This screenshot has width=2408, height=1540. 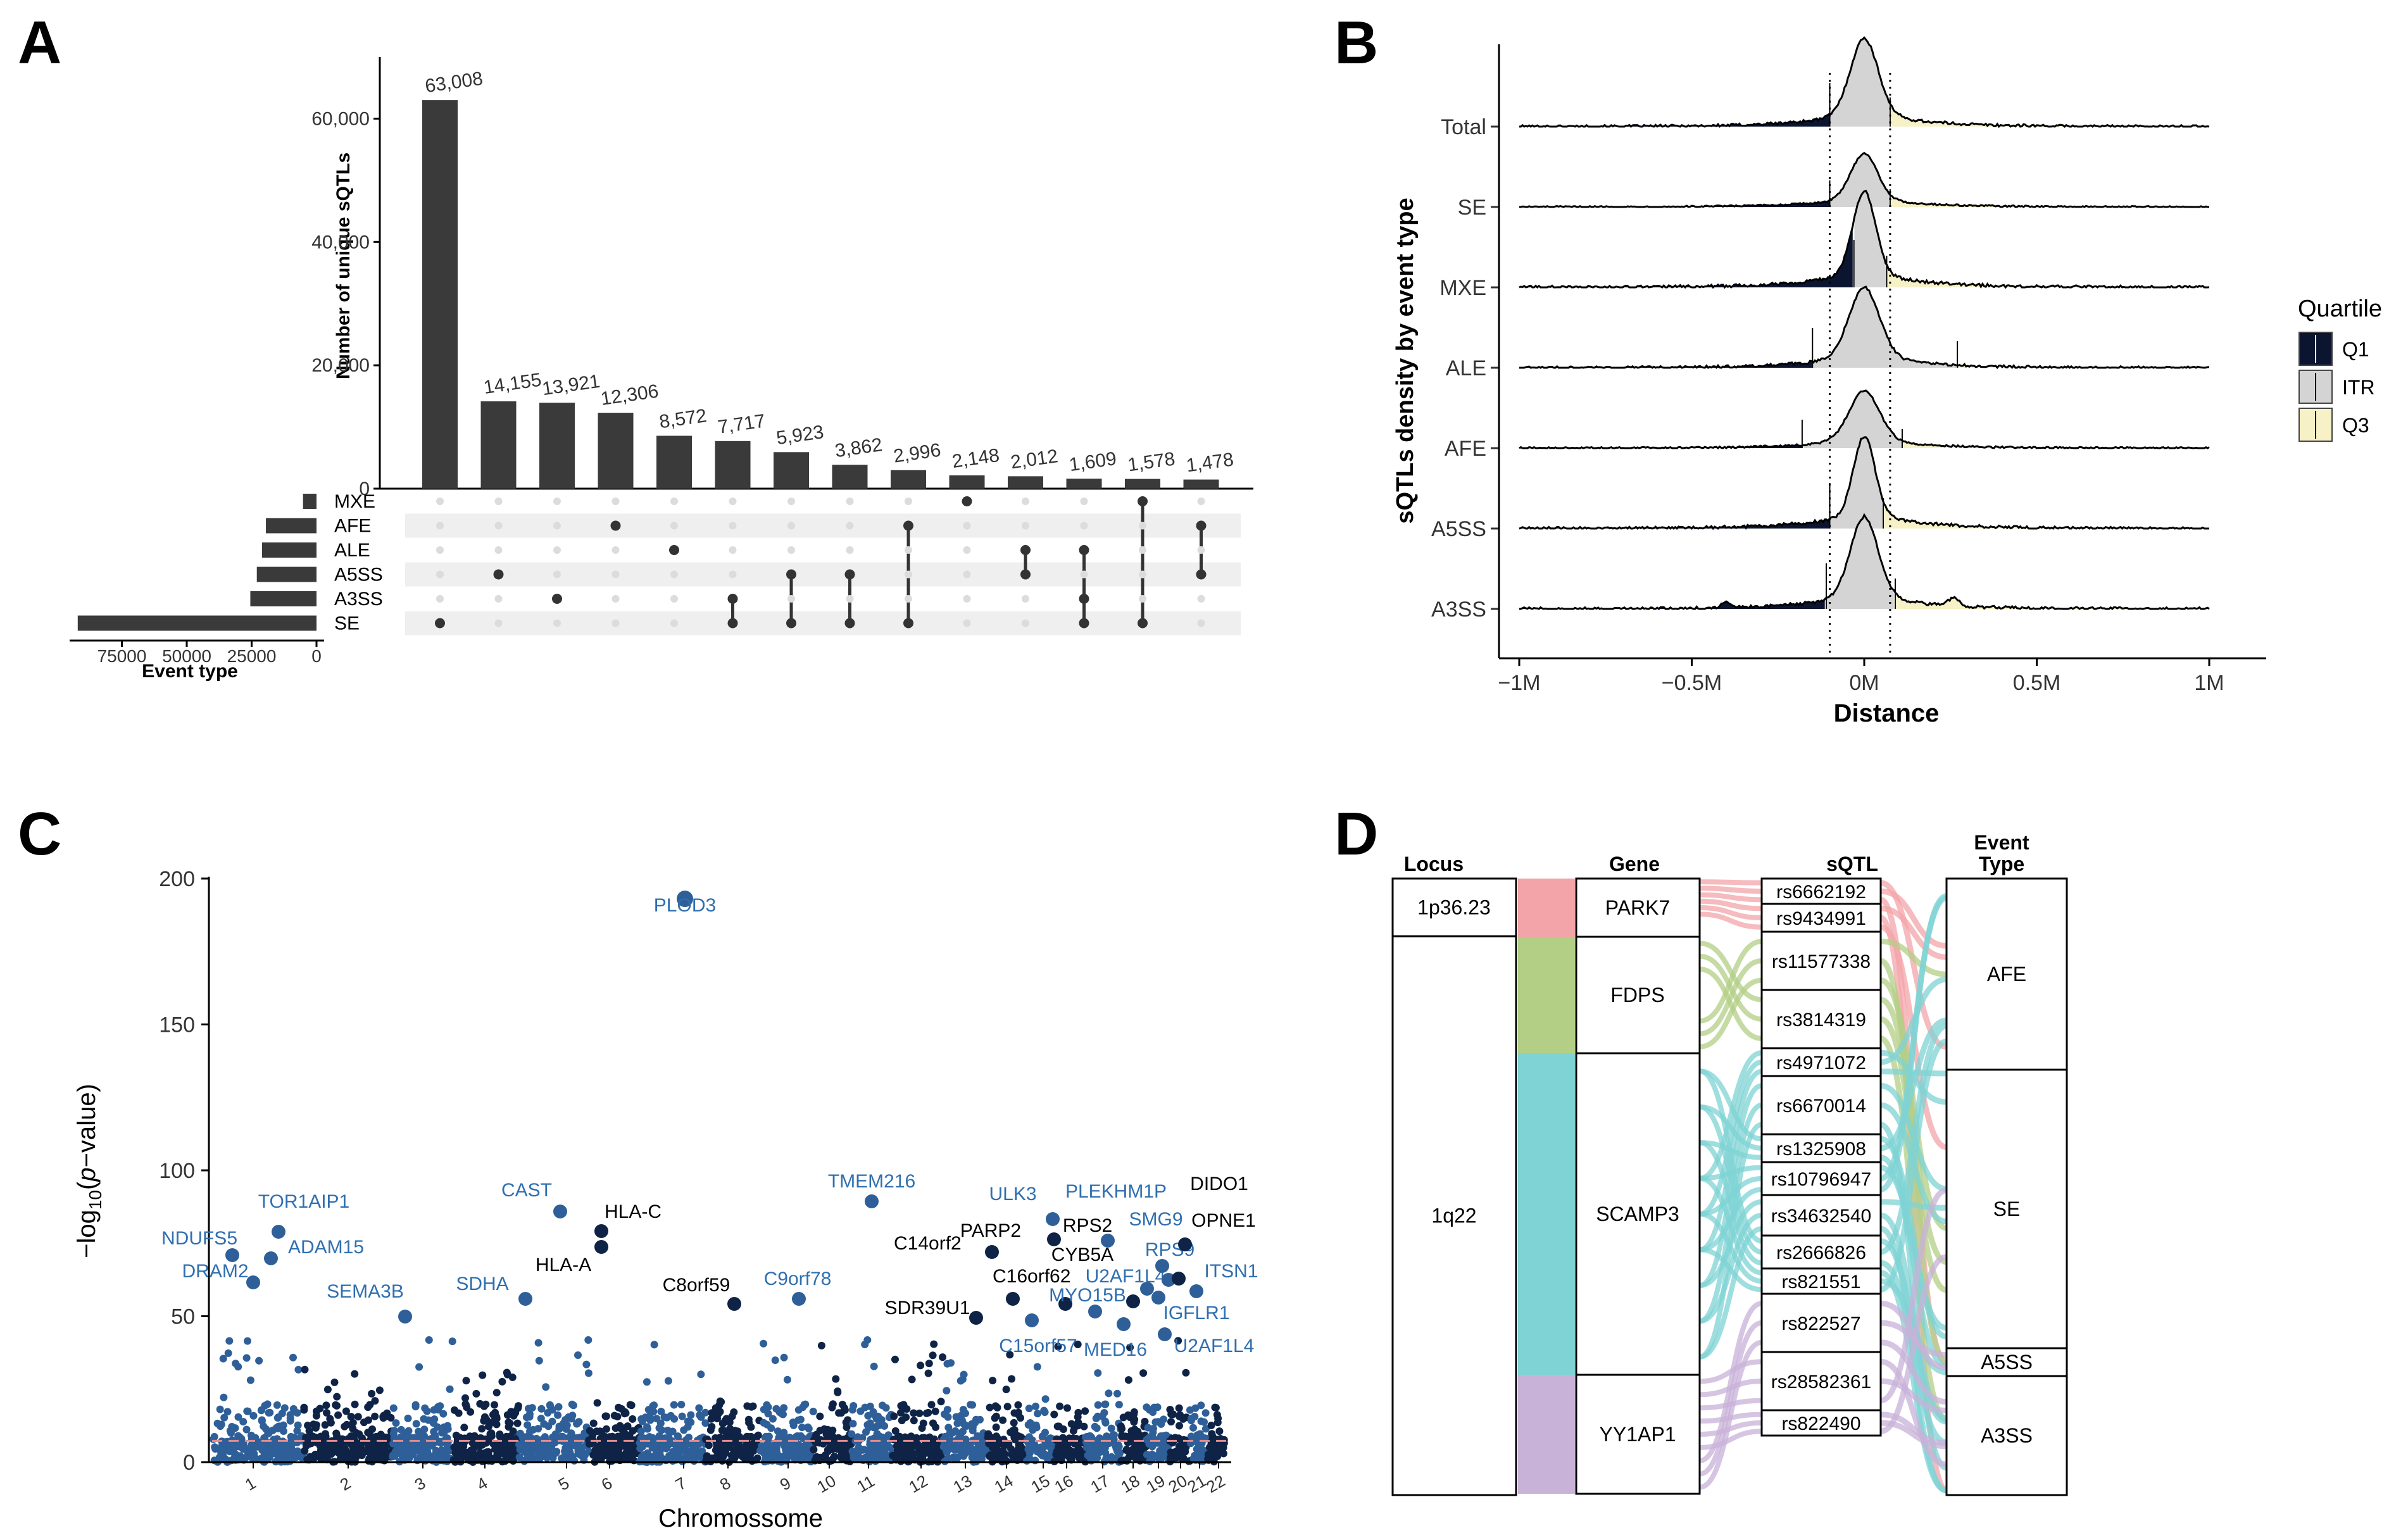 I want to click on b-category-label: A5SS, so click(x=1458, y=529).